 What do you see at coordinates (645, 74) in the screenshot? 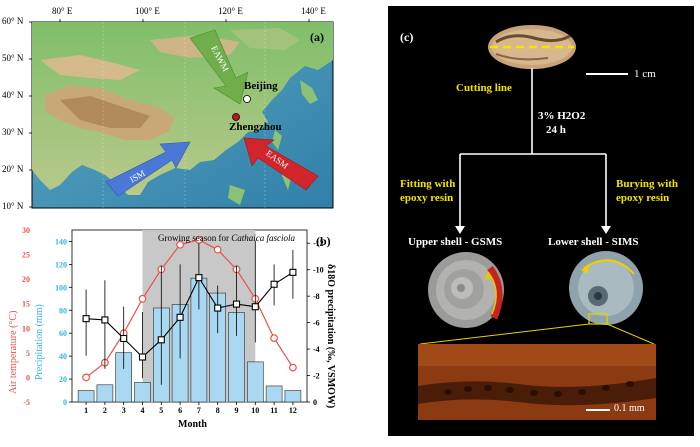
I see `scale-1cm-label: 1 cm` at bounding box center [645, 74].